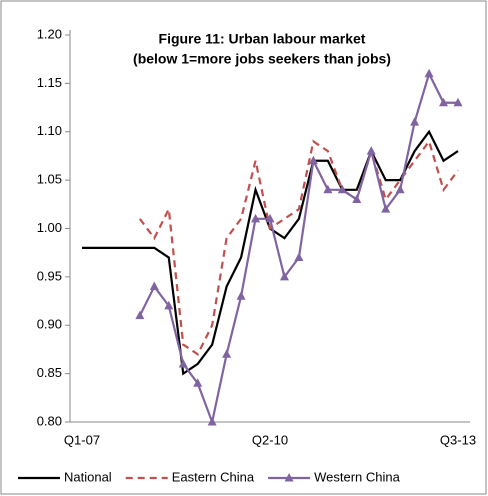 This screenshot has height=496, width=488. Describe the element at coordinates (49, 179) in the screenshot. I see `y-tick-label: 1.05` at that location.